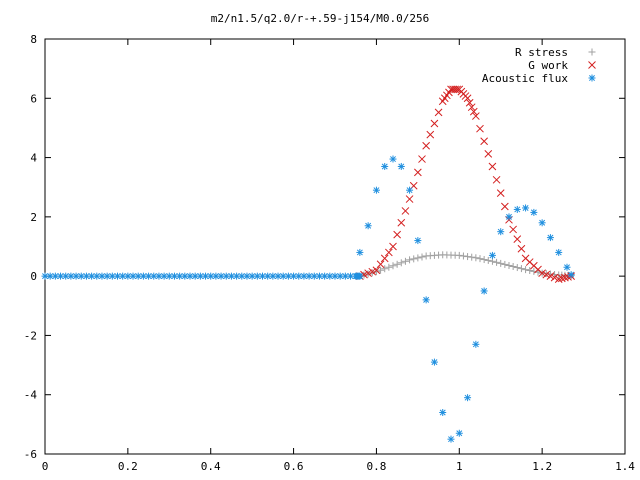  I want to click on x-tick-label: 0.4, so click(211, 466).